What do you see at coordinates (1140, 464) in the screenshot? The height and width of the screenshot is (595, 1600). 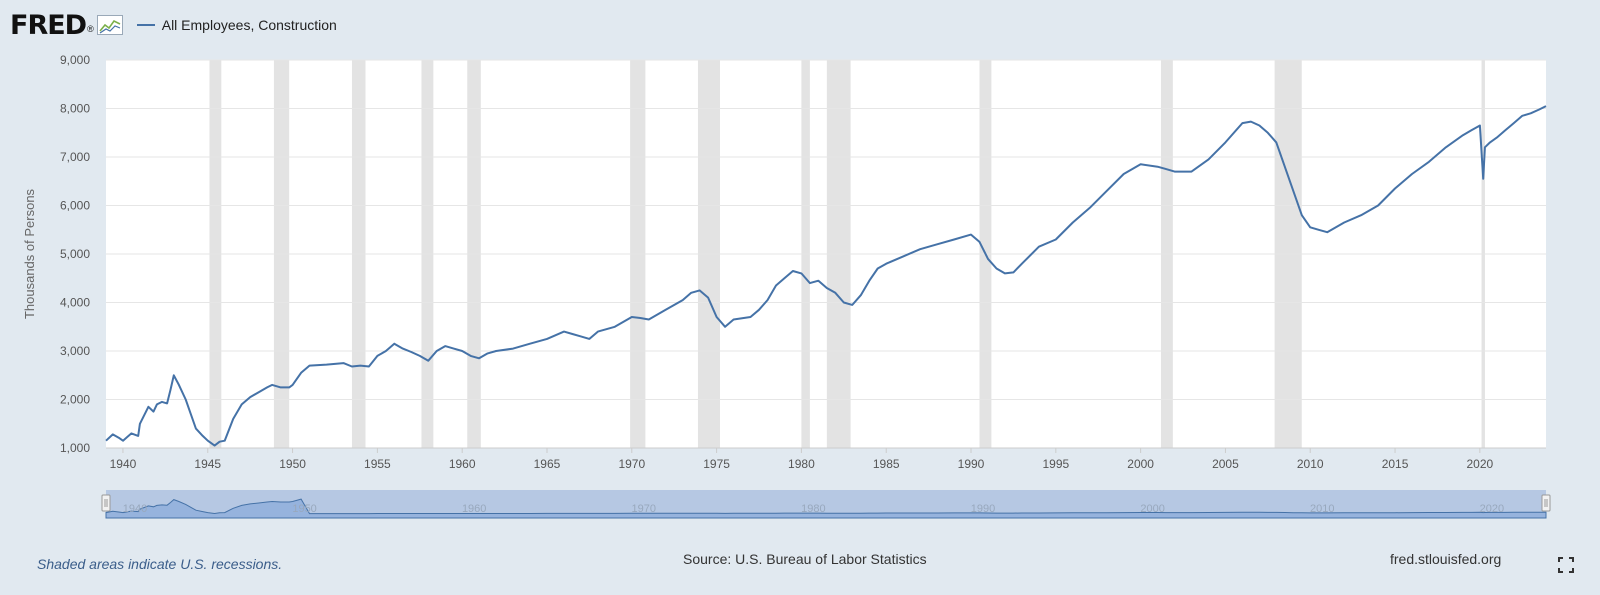 I see `x-tick-label: 2000` at bounding box center [1140, 464].